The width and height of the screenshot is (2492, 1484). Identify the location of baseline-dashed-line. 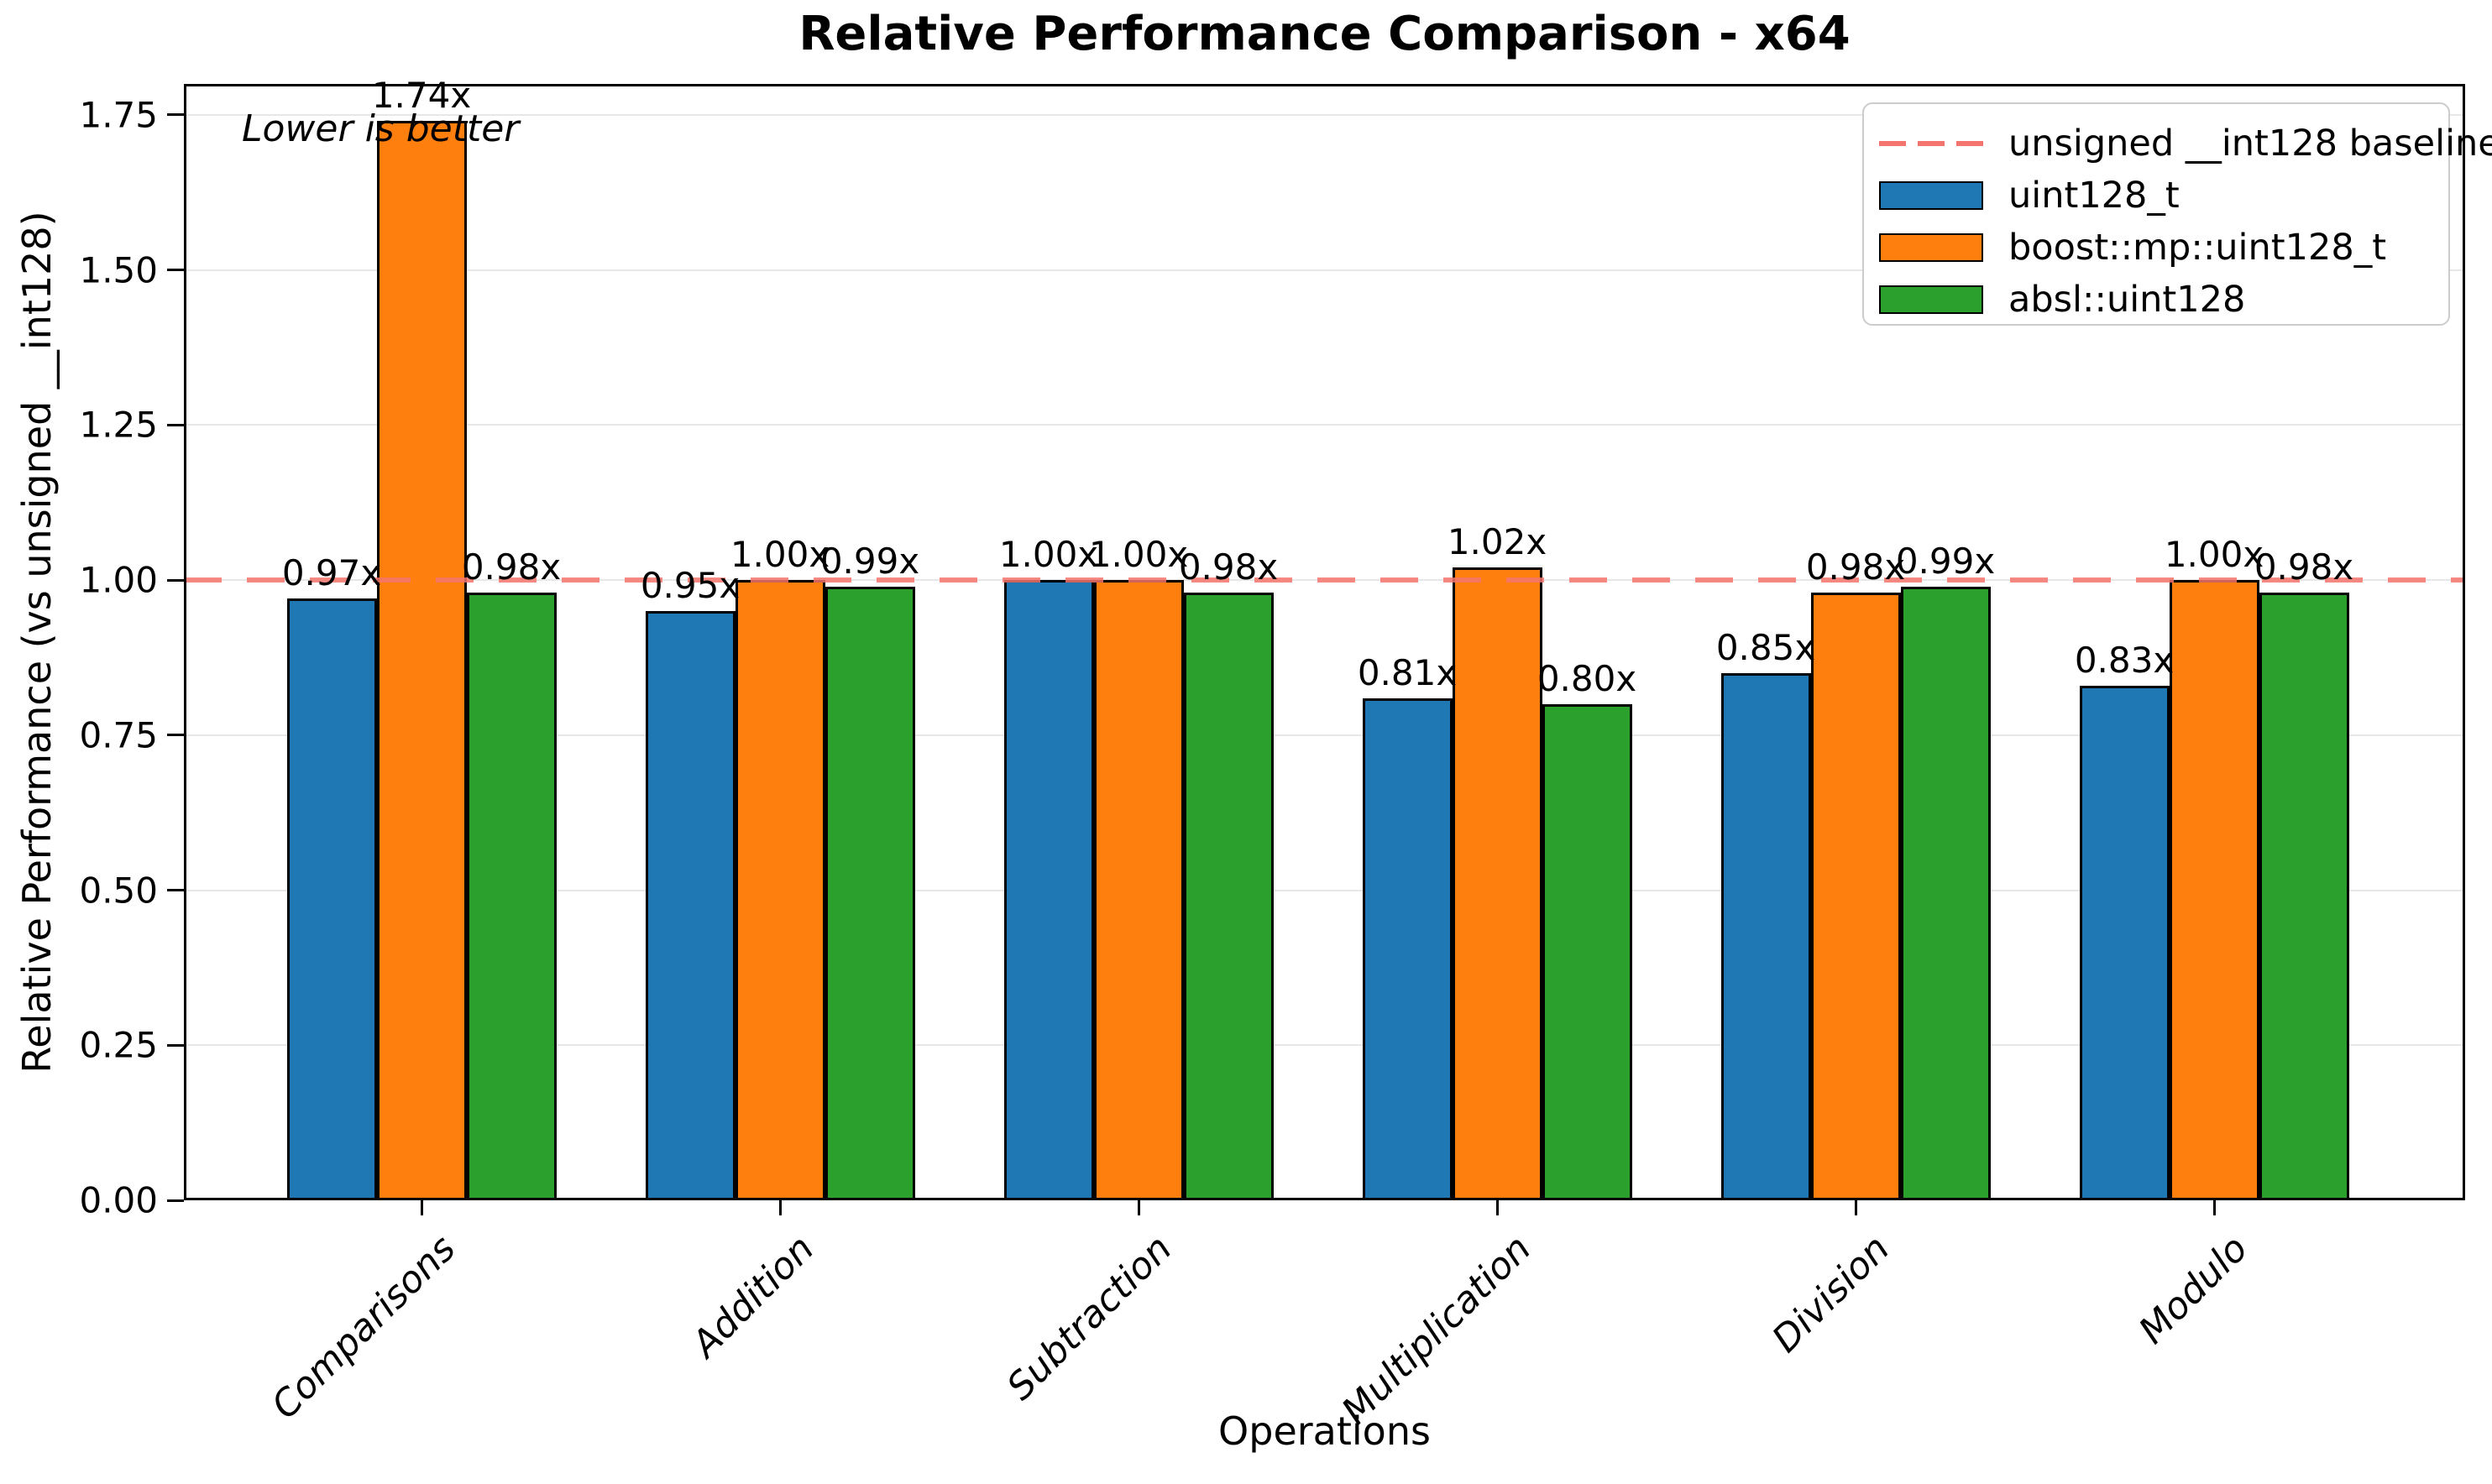
(1324, 580).